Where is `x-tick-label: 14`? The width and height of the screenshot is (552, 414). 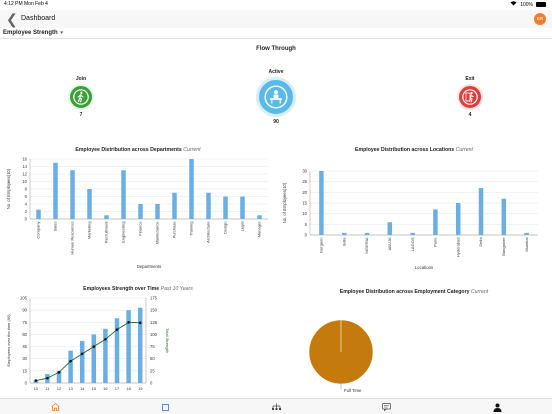
x-tick-label: 14 is located at coordinates (82, 388).